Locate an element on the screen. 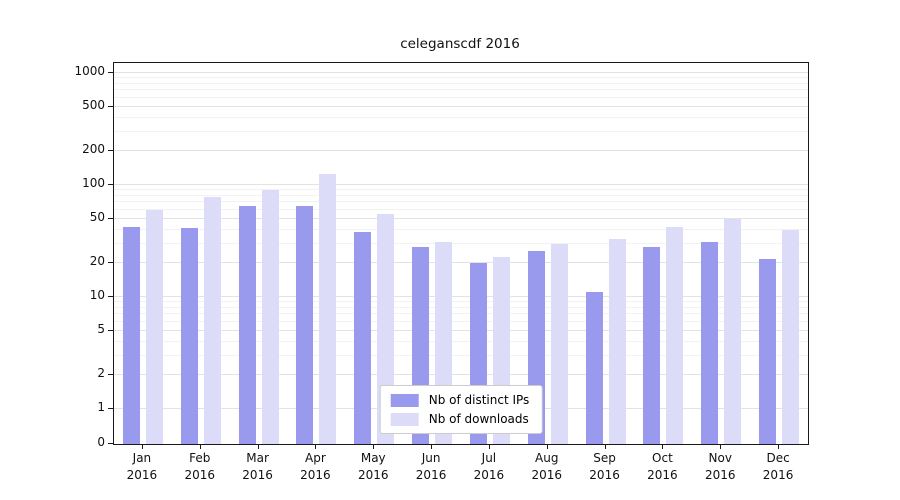 This screenshot has width=900, height=500. y-tick-label: 10 is located at coordinates (97, 295).